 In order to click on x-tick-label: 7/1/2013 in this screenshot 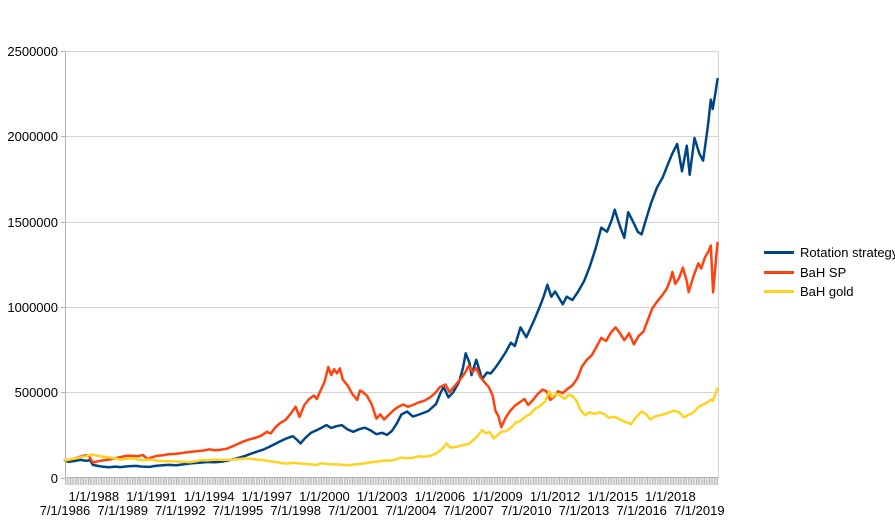, I will do `click(584, 510)`.